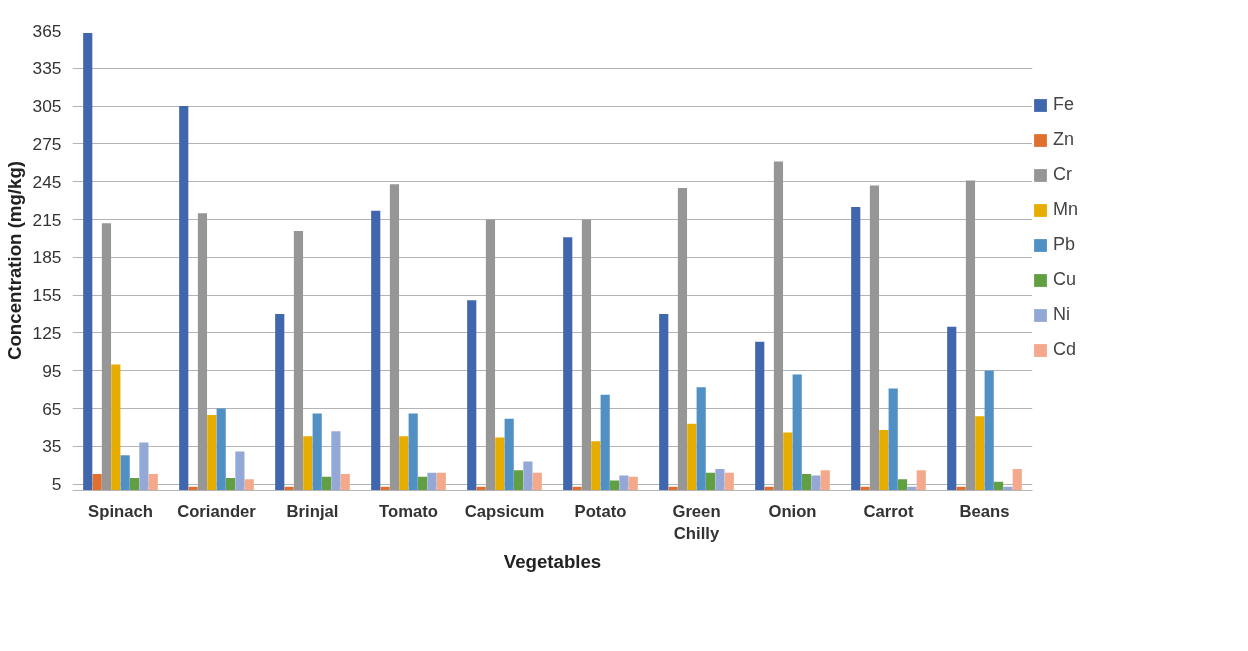 The image size is (1248, 651). I want to click on y-tick-label: 365, so click(47, 30).